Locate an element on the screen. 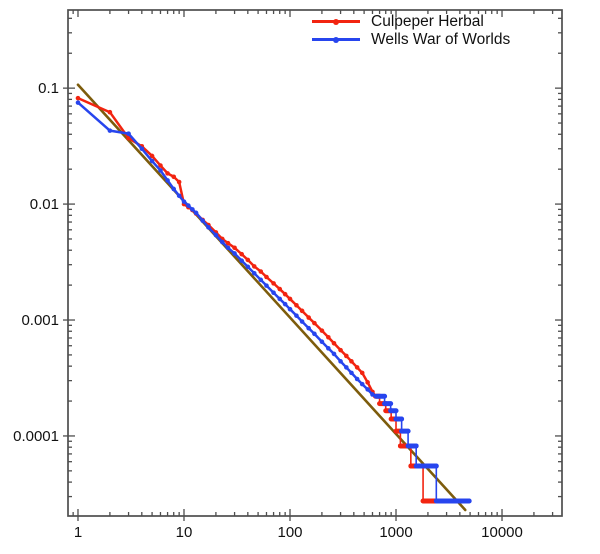 The width and height of the screenshot is (600, 554). legend-label-wells-war-of-worlds: Wells War of Worlds is located at coordinates (441, 39).